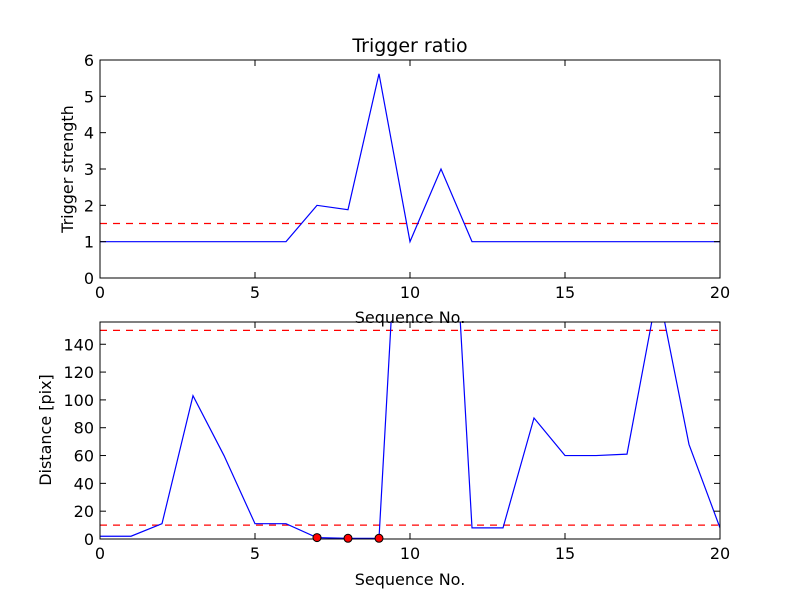 This screenshot has width=800, height=600. I want to click on bottom-x-tick-label: 20, so click(720, 553).